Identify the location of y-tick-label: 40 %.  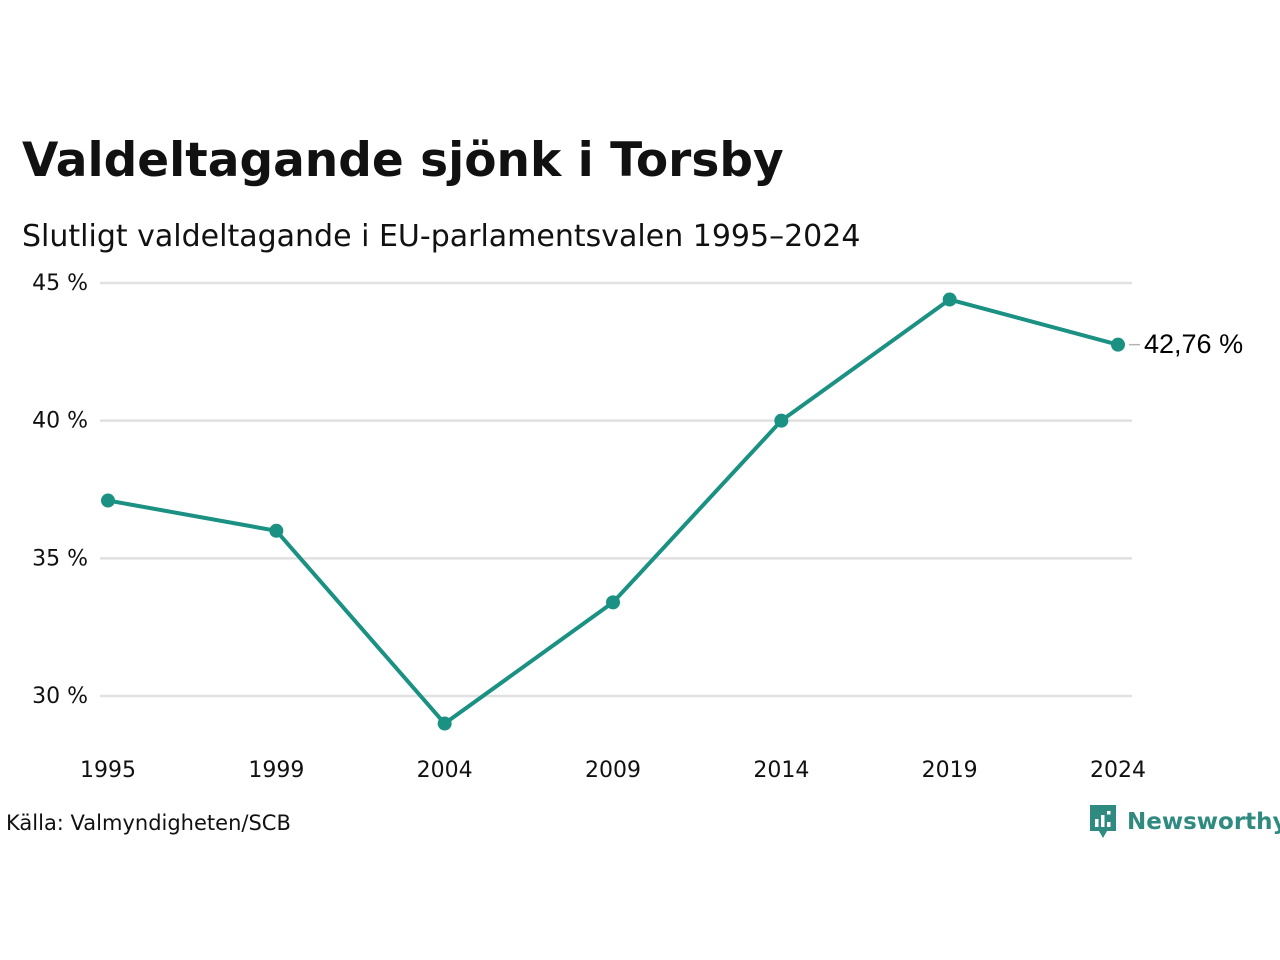
(60, 421).